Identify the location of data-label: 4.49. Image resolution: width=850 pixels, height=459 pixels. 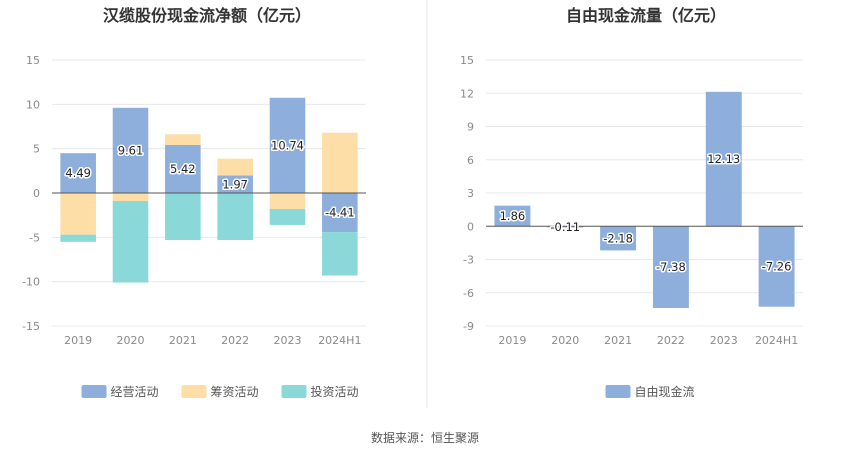
(78, 173).